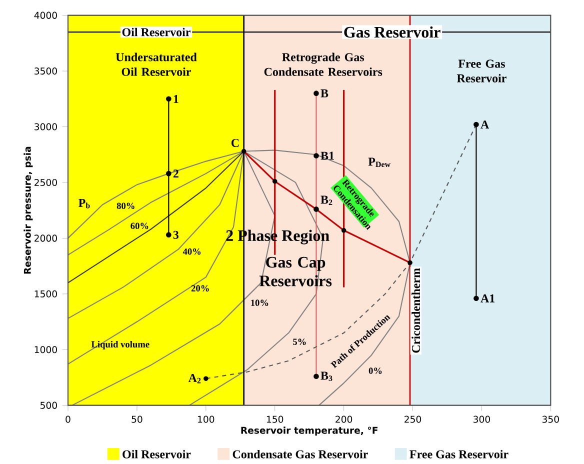  Describe the element at coordinates (84, 203) in the screenshot. I see `annotation: P$_{b}$` at that location.